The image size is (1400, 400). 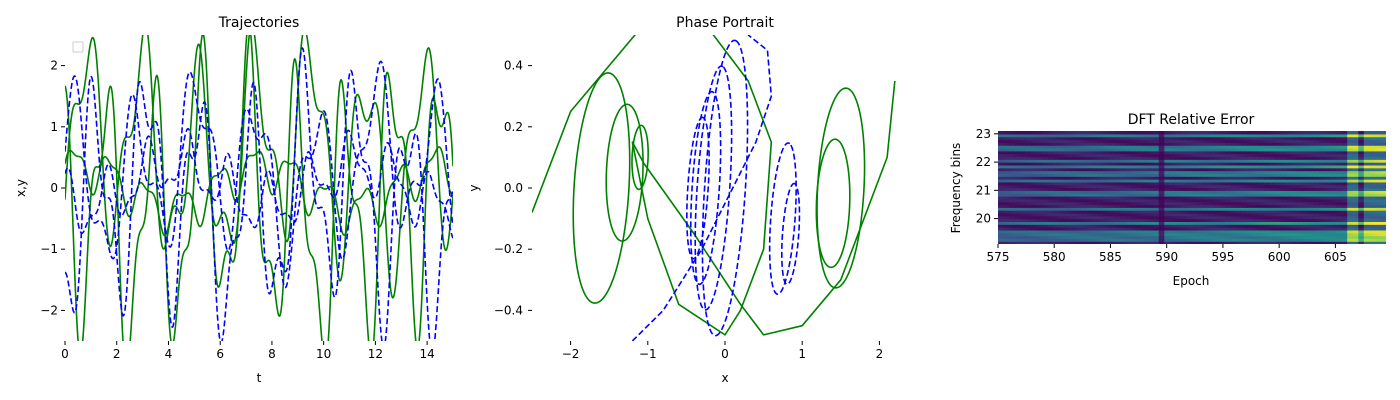 I want to click on phase-curve, so click(x=790, y=234).